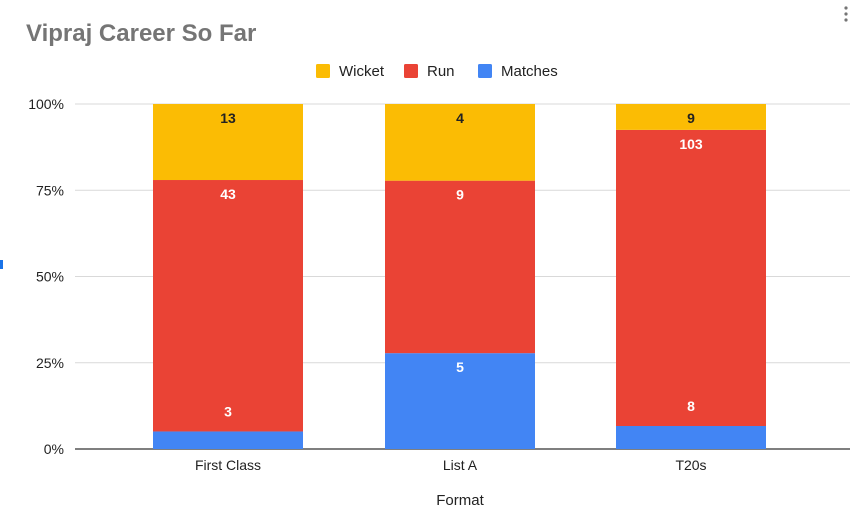 This screenshot has width=862, height=523. Describe the element at coordinates (228, 440) in the screenshot. I see `bar-segment-first-class-matches` at that location.